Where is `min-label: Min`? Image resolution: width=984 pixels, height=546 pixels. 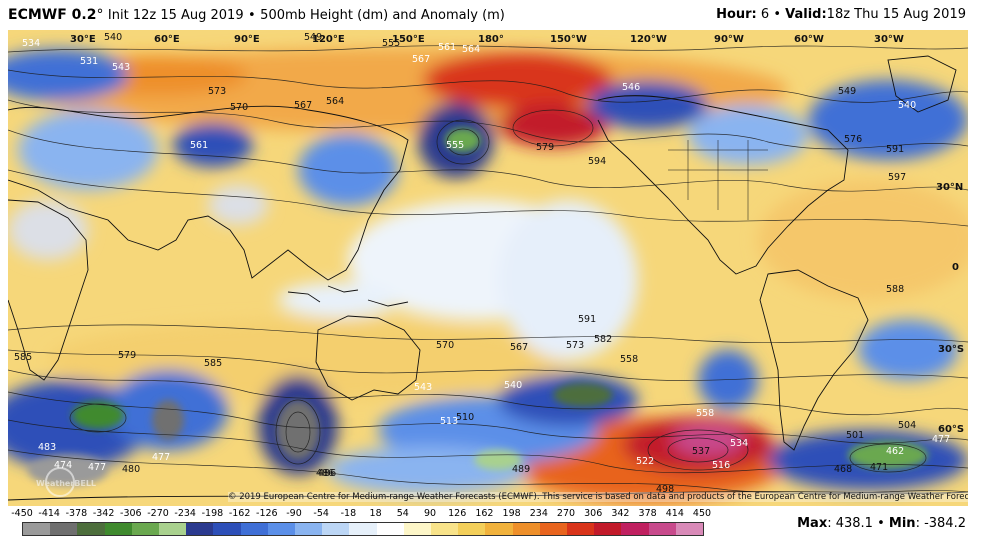 min-label: Min is located at coordinates (902, 523).